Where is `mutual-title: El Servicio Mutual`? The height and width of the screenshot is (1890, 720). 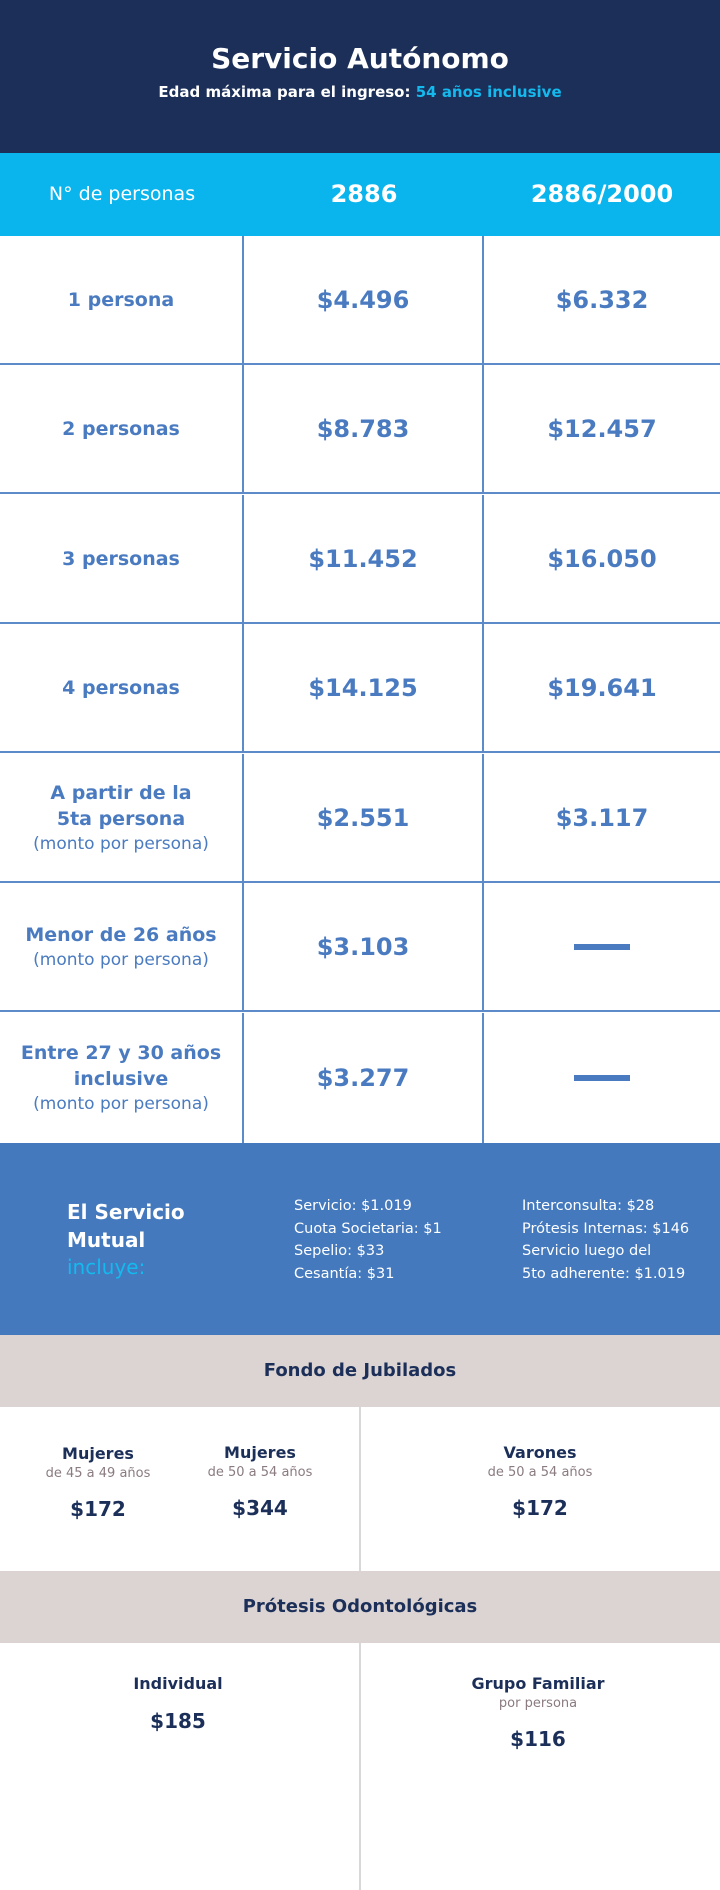
mutual-title: El Servicio Mutual is located at coordinates (126, 1226).